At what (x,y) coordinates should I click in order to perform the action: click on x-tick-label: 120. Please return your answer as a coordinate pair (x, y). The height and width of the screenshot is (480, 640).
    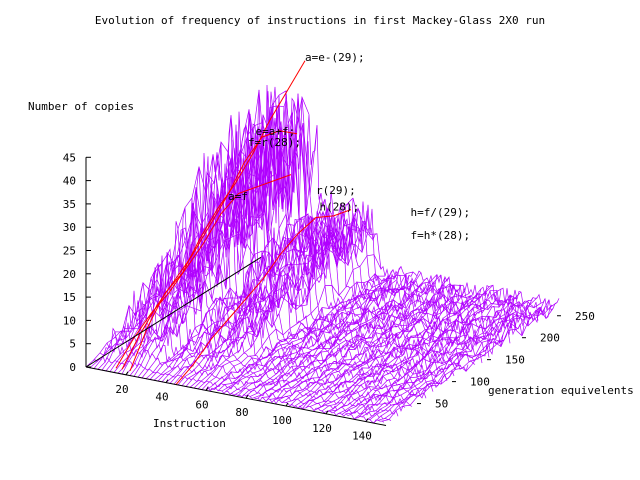
    Looking at the image, I should click on (322, 428).